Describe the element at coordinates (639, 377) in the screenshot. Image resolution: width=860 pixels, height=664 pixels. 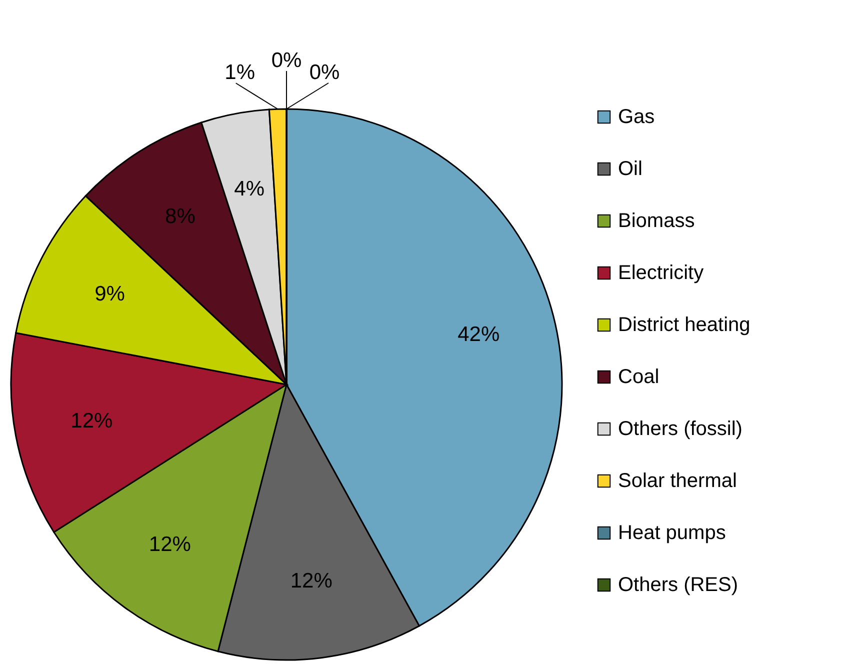
I see `legend-label: Coal` at that location.